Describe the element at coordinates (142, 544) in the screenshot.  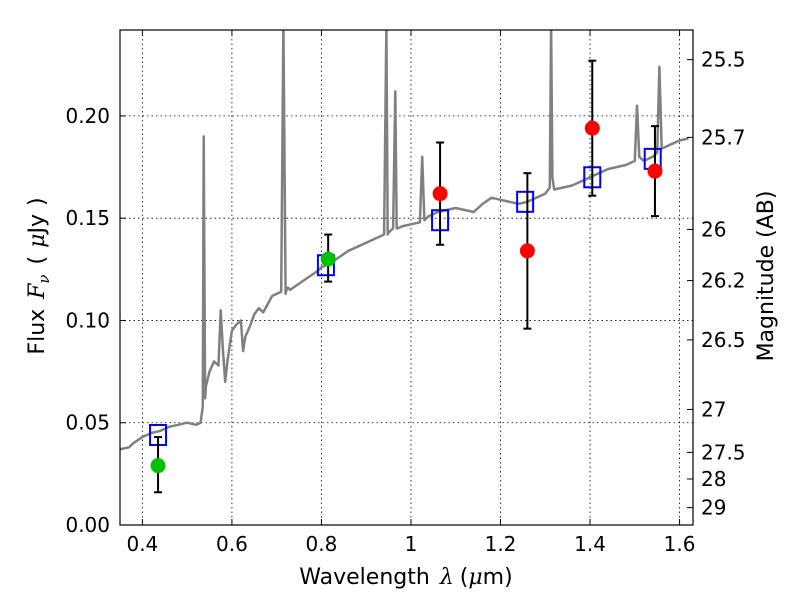
I see `x-tick-label: 0.4` at that location.